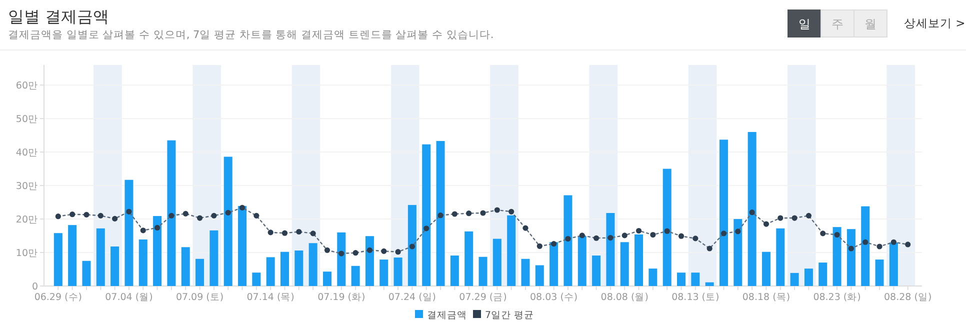 The image size is (966, 330). I want to click on y-tick-label: 30만, so click(27, 186).